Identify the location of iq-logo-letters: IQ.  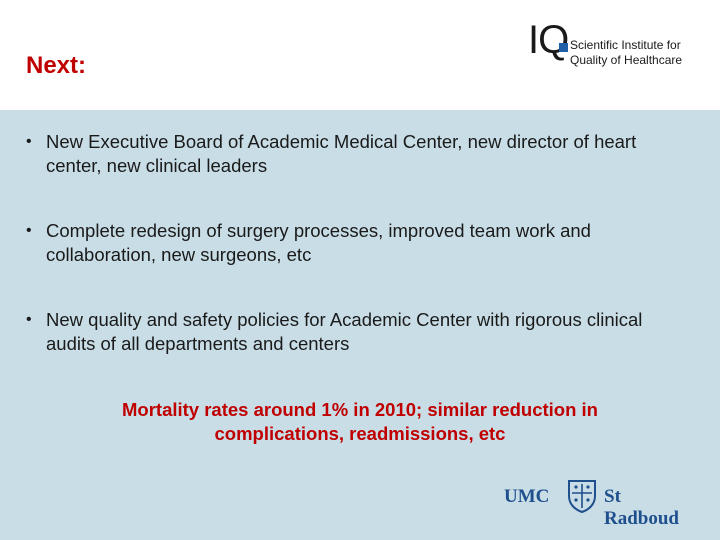
(548, 40).